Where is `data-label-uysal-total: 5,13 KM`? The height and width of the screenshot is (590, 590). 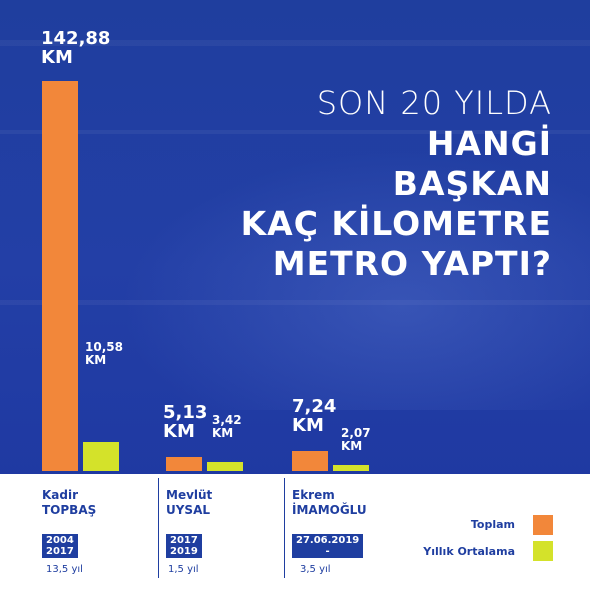
data-label-uysal-total: 5,13 KM is located at coordinates (185, 422).